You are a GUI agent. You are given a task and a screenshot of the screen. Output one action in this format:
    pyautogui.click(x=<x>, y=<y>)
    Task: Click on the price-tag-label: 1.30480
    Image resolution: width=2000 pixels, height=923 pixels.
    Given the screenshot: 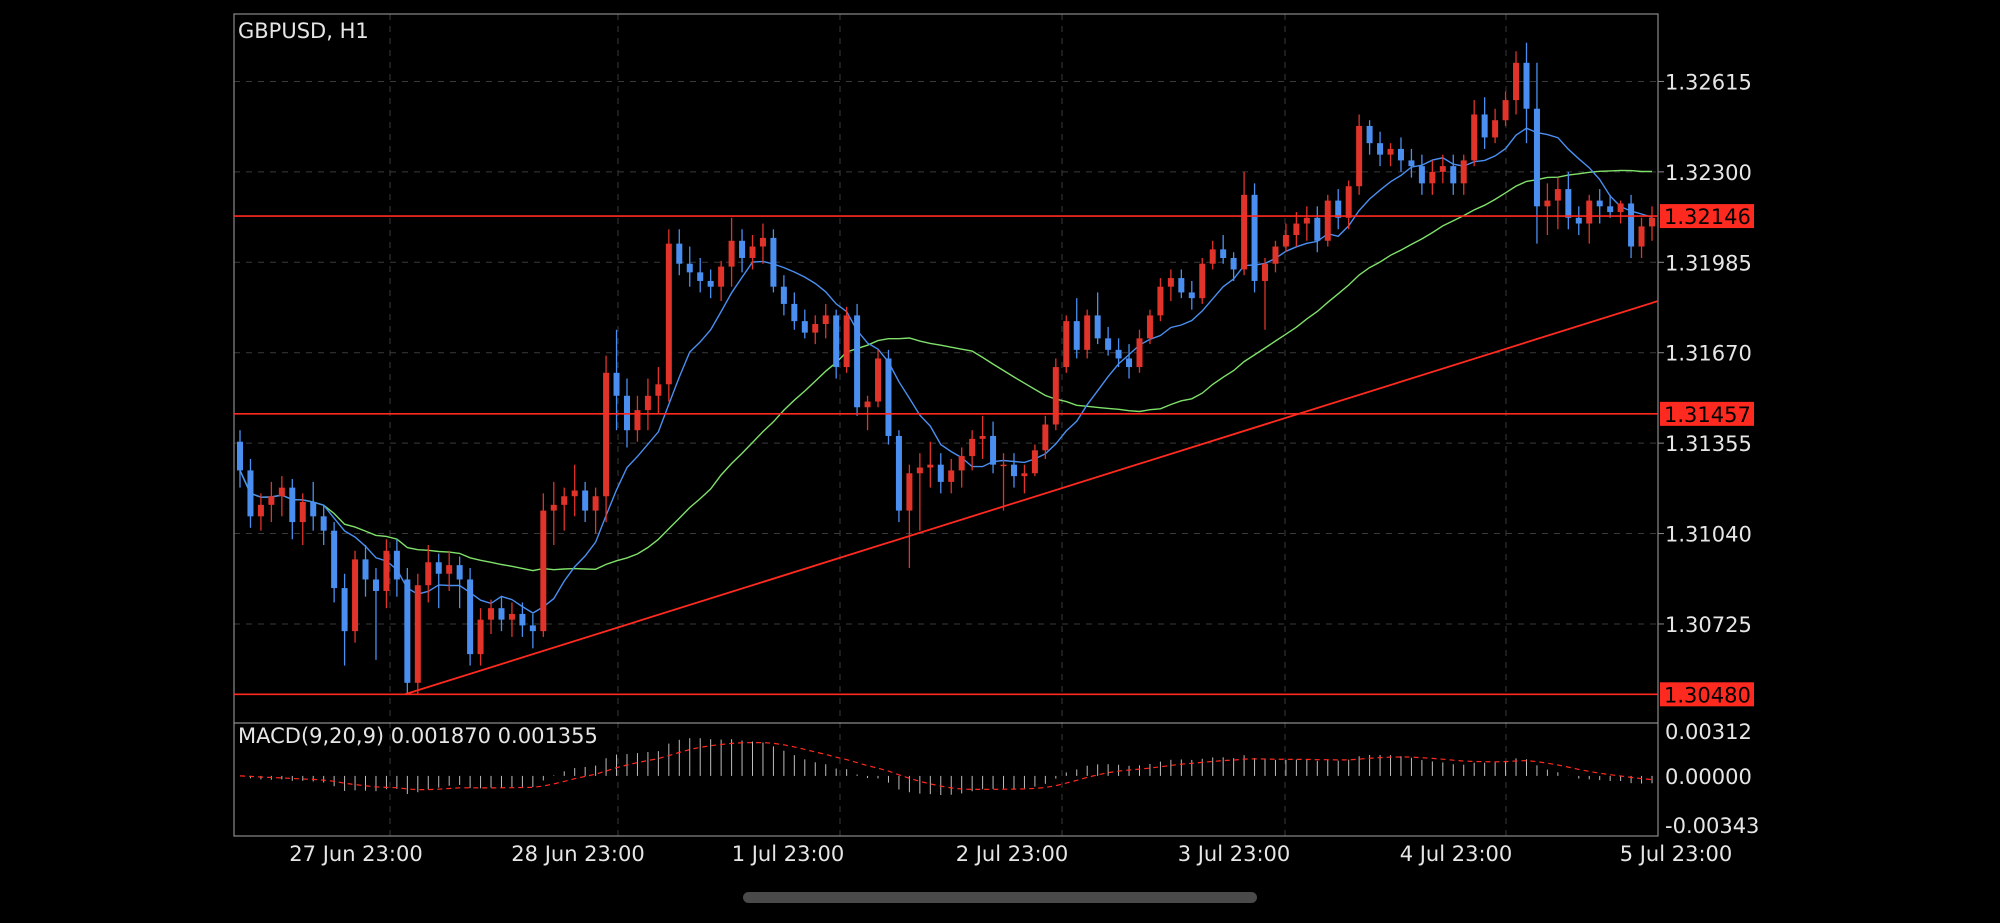 What is the action you would take?
    pyautogui.click(x=1707, y=695)
    